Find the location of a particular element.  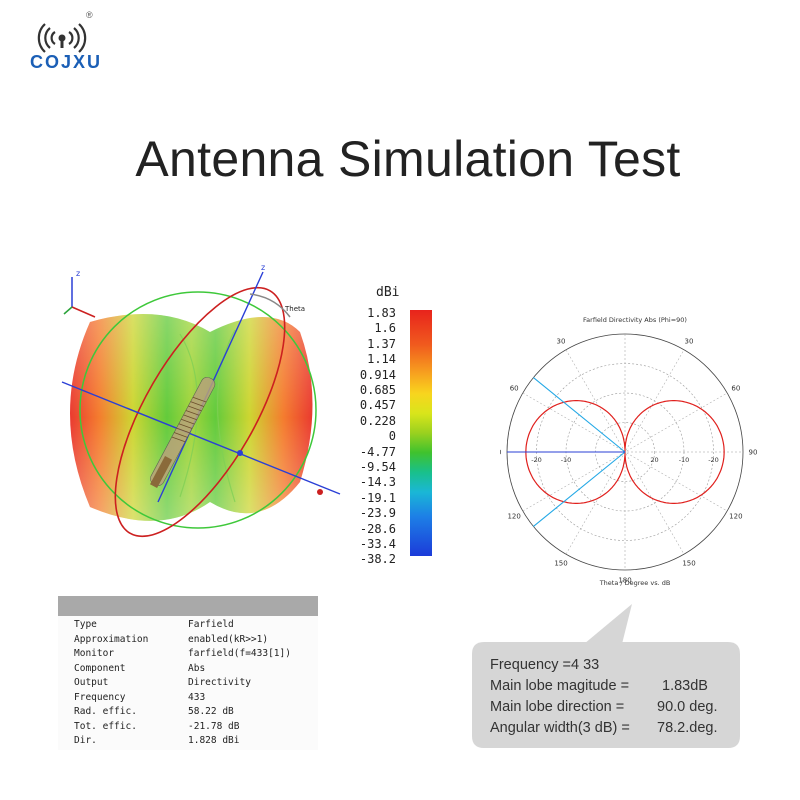

table-value: 1.828 dBi is located at coordinates (214, 740).